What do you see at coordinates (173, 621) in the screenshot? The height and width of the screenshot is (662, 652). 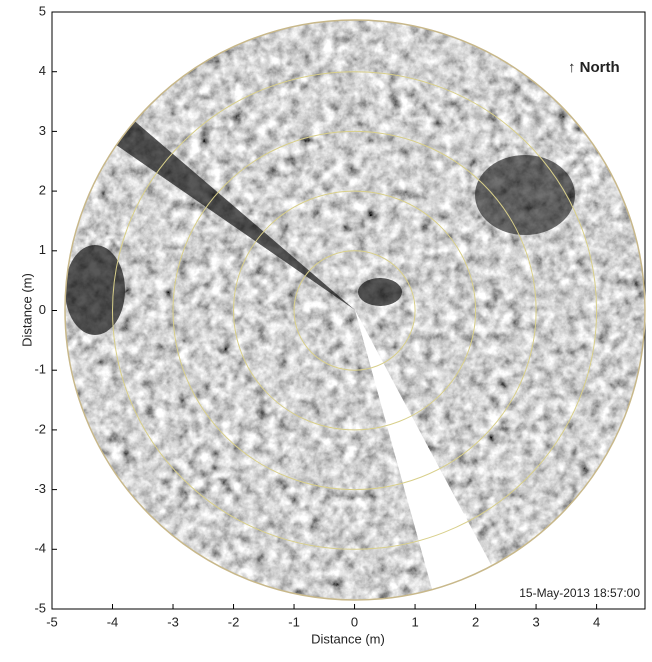 I see `x-tick-label: -3` at bounding box center [173, 621].